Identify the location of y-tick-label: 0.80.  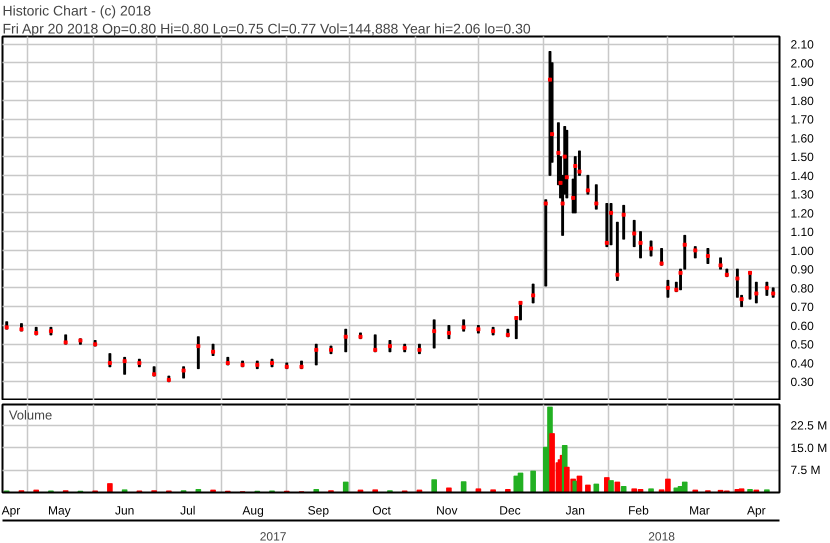
(802, 288).